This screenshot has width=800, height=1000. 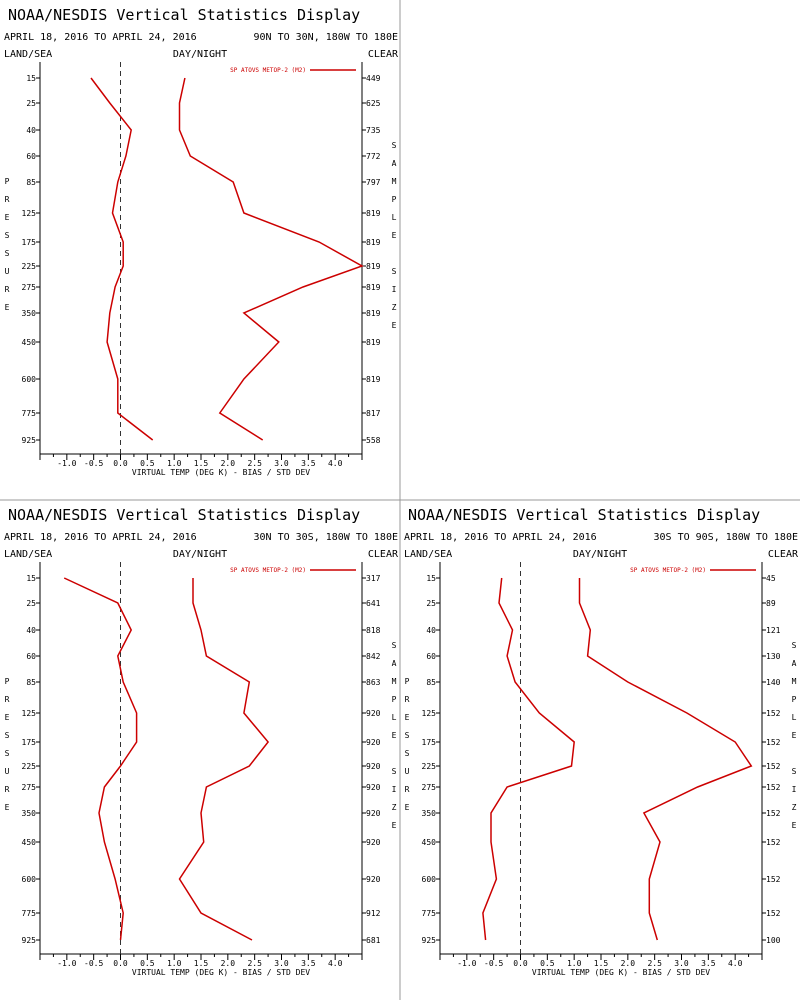 I want to click on pressure-level-label: 275, so click(x=429, y=787).